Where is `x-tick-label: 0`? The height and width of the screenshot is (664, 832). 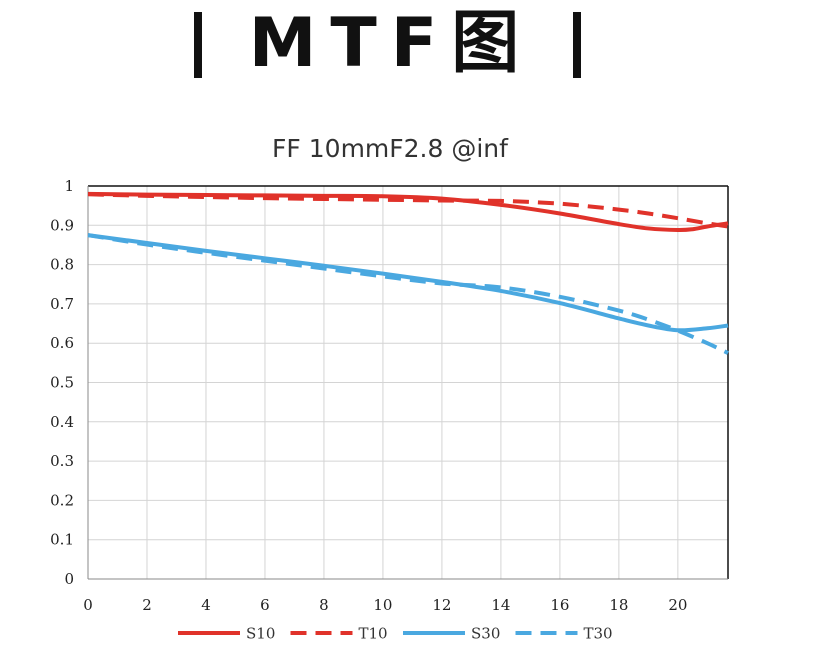
x-tick-label: 0 is located at coordinates (88, 605).